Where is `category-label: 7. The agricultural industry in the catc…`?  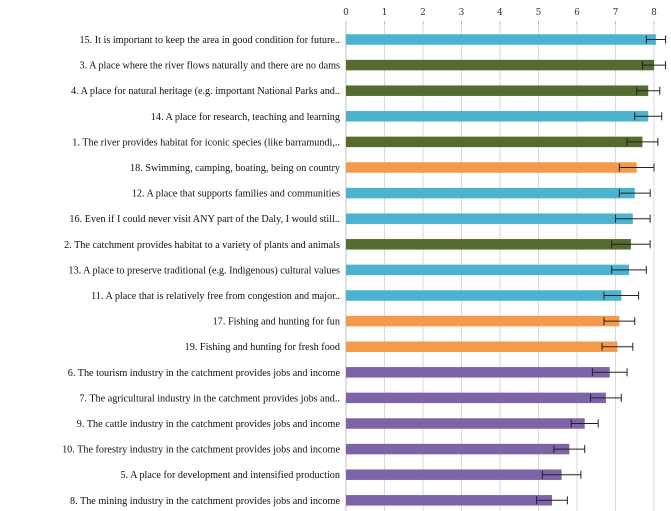 category-label: 7. The agricultural industry in the catc… is located at coordinates (209, 398).